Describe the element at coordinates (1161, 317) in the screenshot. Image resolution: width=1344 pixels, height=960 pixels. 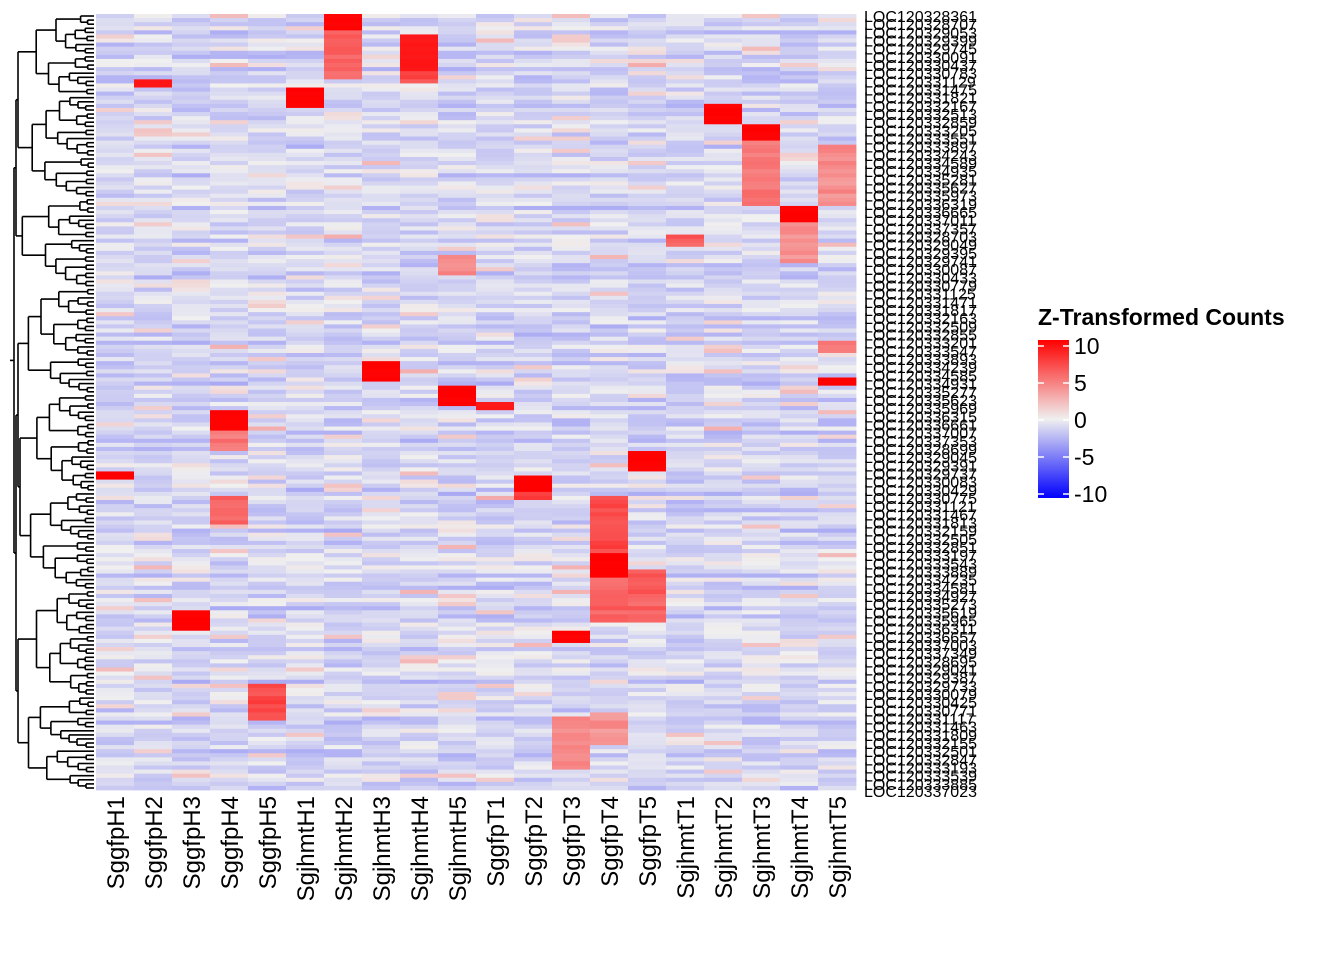
I see `legend-title: Z-Transformed Counts` at that location.